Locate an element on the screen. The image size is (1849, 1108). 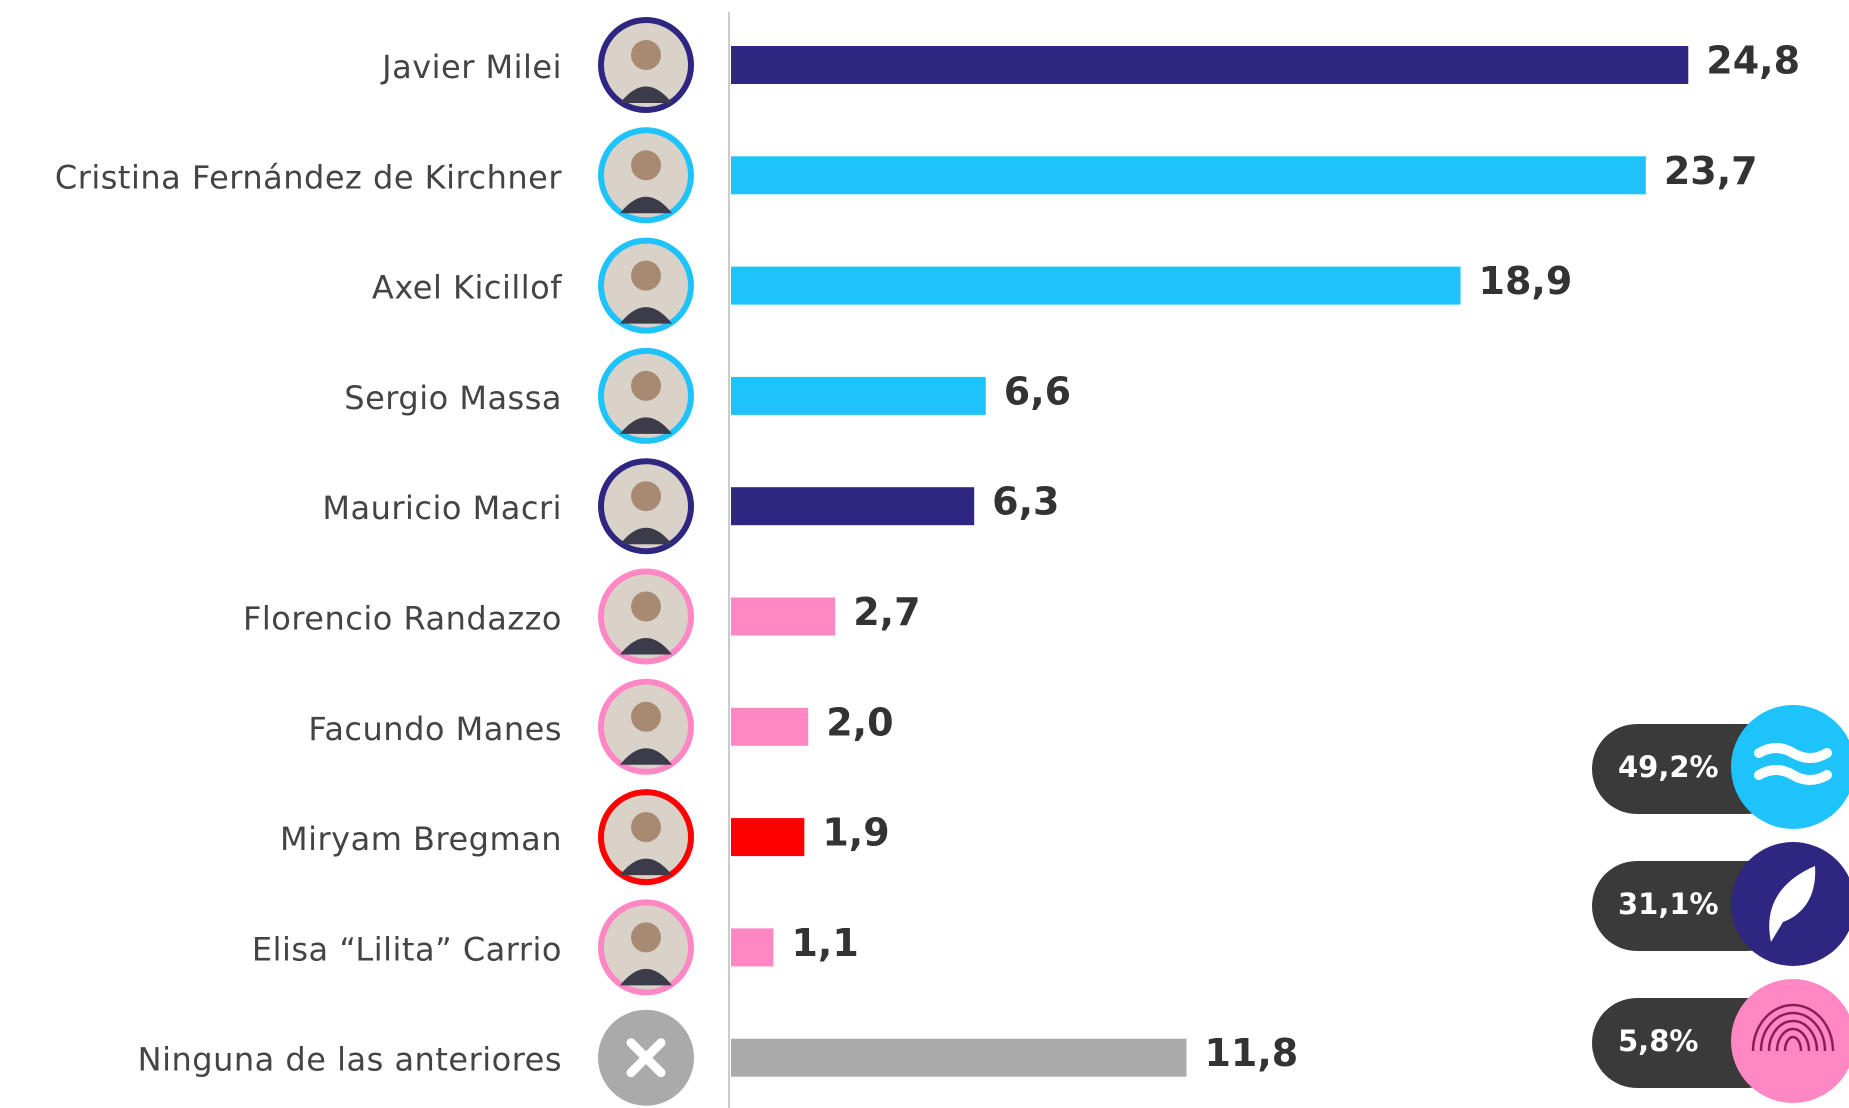
category-label: Facundo Manes is located at coordinates (435, 729).